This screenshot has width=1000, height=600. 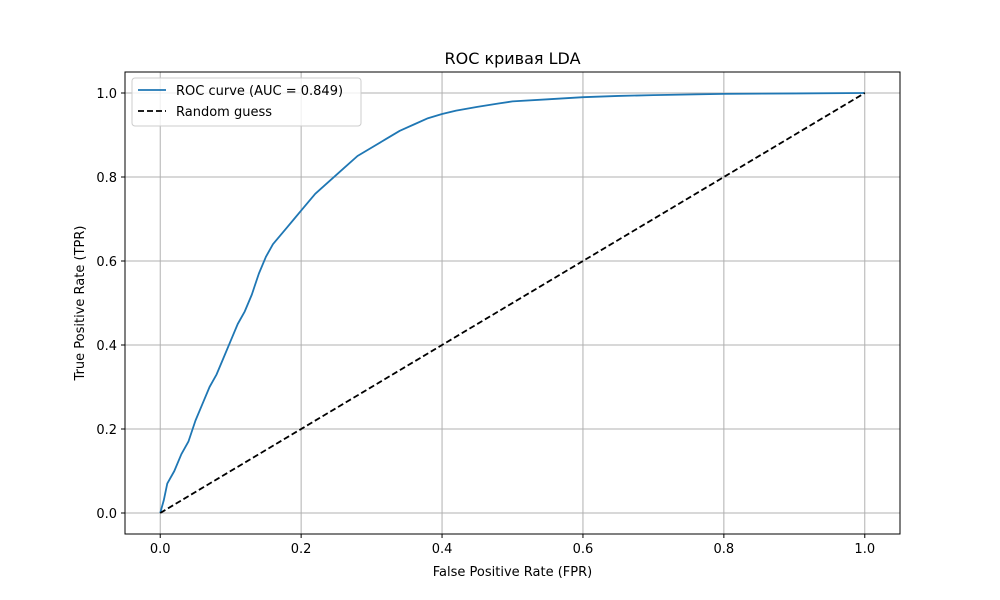 I want to click on legend-label-random: Random guess, so click(x=224, y=112).